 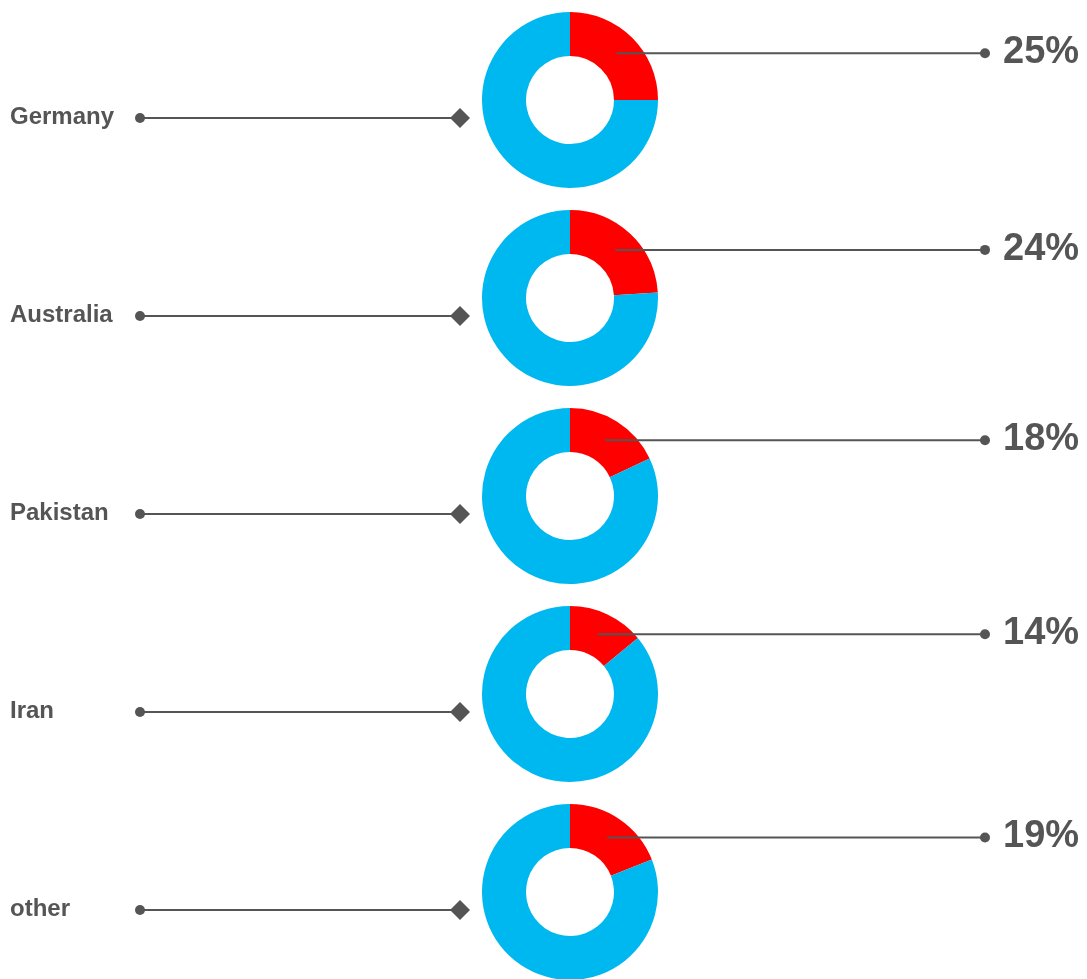 I want to click on data-label: 19%, so click(x=1041, y=835).